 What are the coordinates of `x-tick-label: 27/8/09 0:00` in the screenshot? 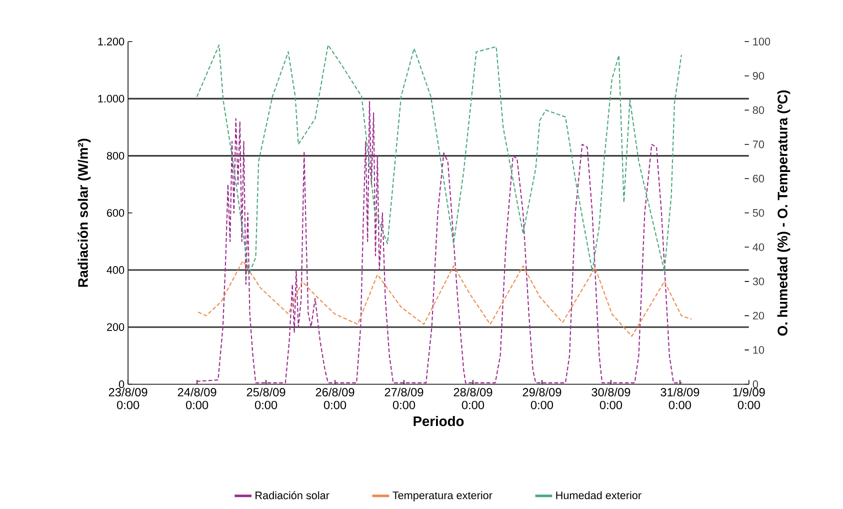 It's located at (404, 399).